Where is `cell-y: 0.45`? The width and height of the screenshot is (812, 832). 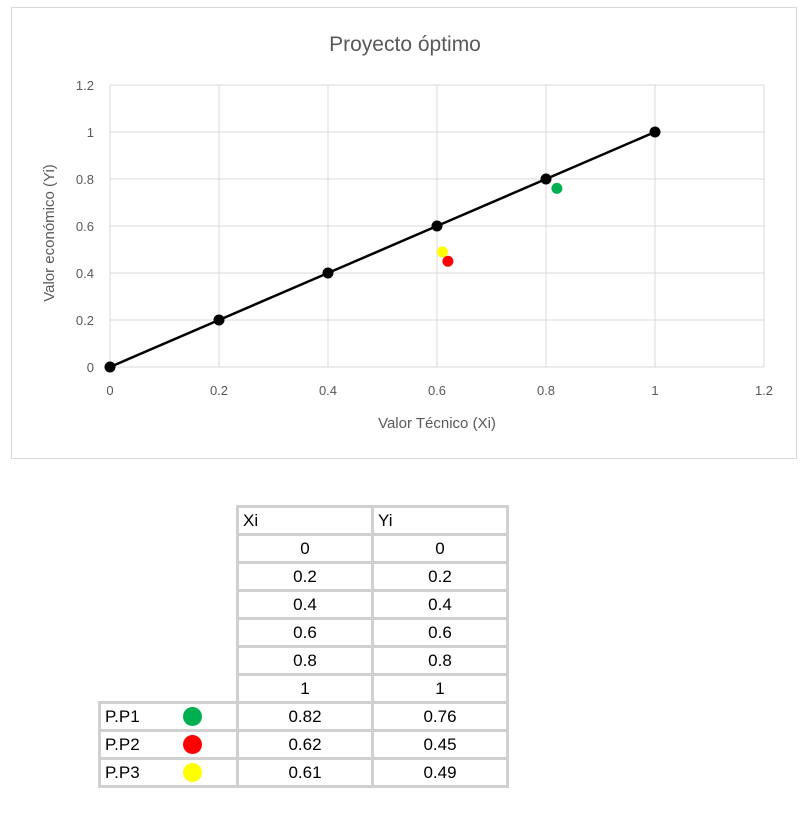 cell-y: 0.45 is located at coordinates (440, 744).